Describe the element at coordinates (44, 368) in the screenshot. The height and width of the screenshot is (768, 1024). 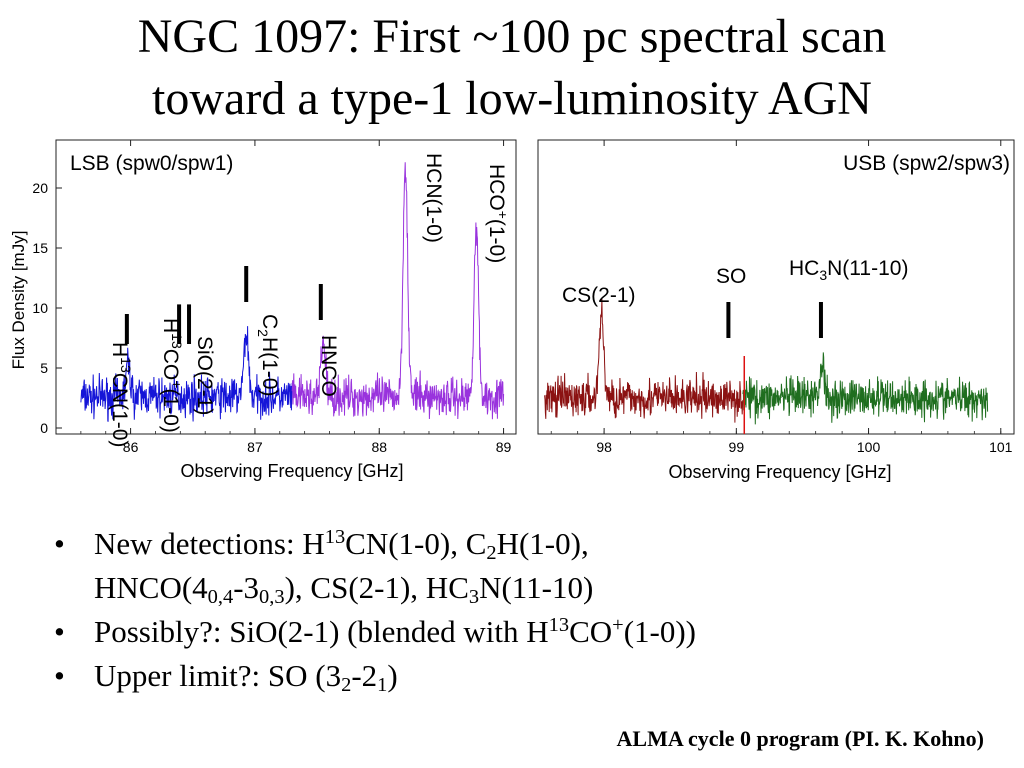
I see `y-tick-label: 5` at that location.